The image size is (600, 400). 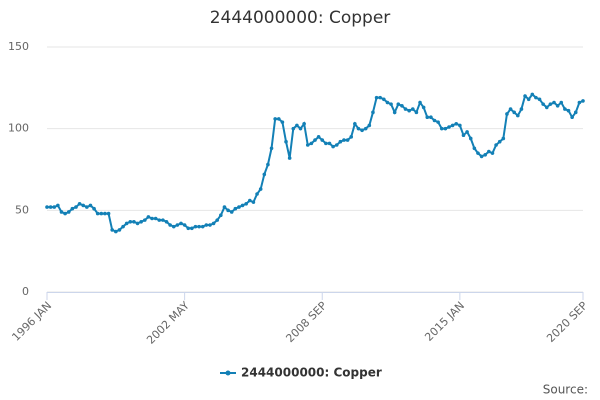 What do you see at coordinates (168, 323) in the screenshot?
I see `x-tick-label: 2002 MAY` at bounding box center [168, 323].